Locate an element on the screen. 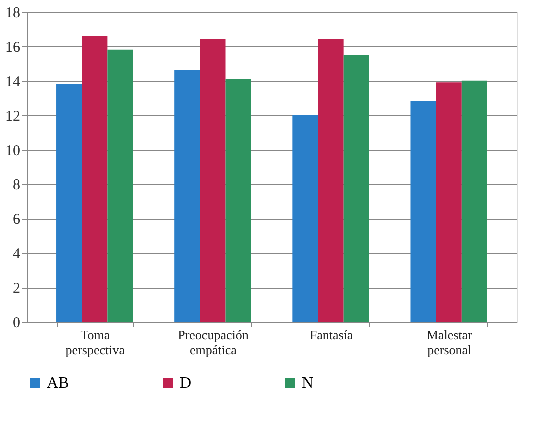  y-tick-label: 12 is located at coordinates (13, 116).